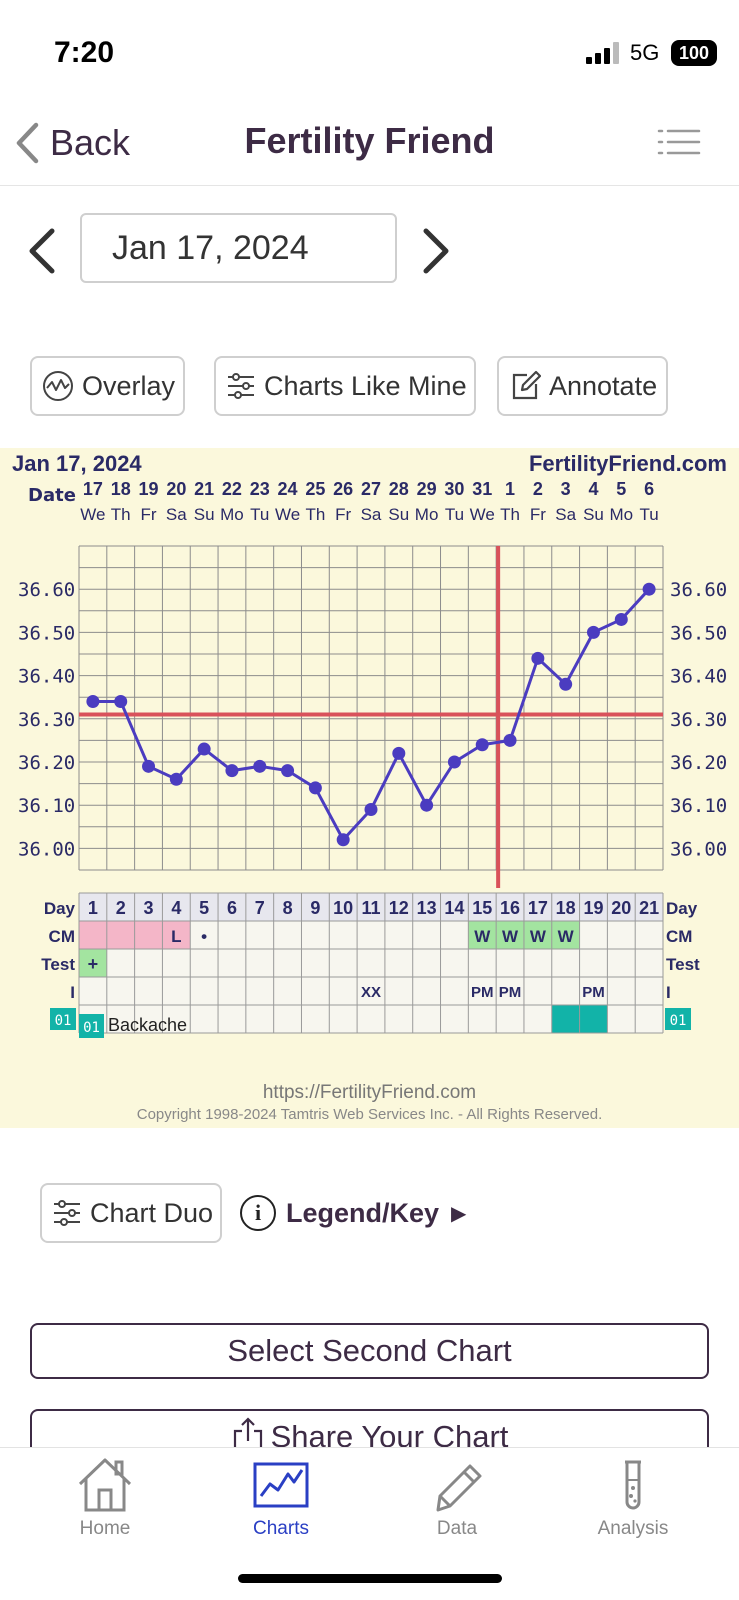  I want to click on y-tick-label-right: 36.50, so click(698, 633).